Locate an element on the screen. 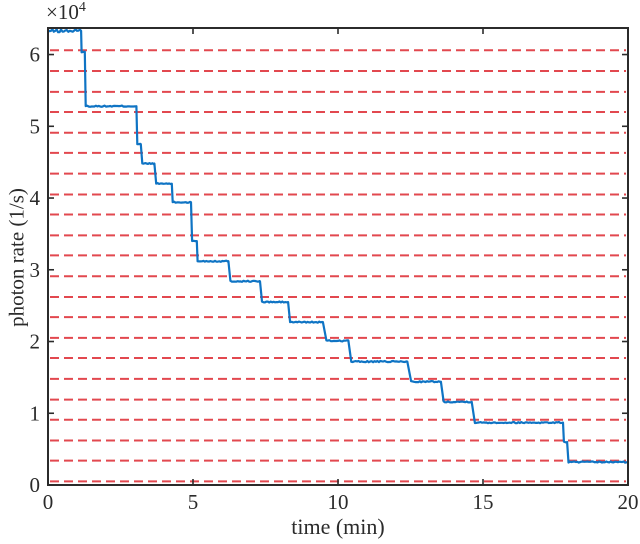 The image size is (640, 544). y-tick-label: 5 is located at coordinates (35, 126).